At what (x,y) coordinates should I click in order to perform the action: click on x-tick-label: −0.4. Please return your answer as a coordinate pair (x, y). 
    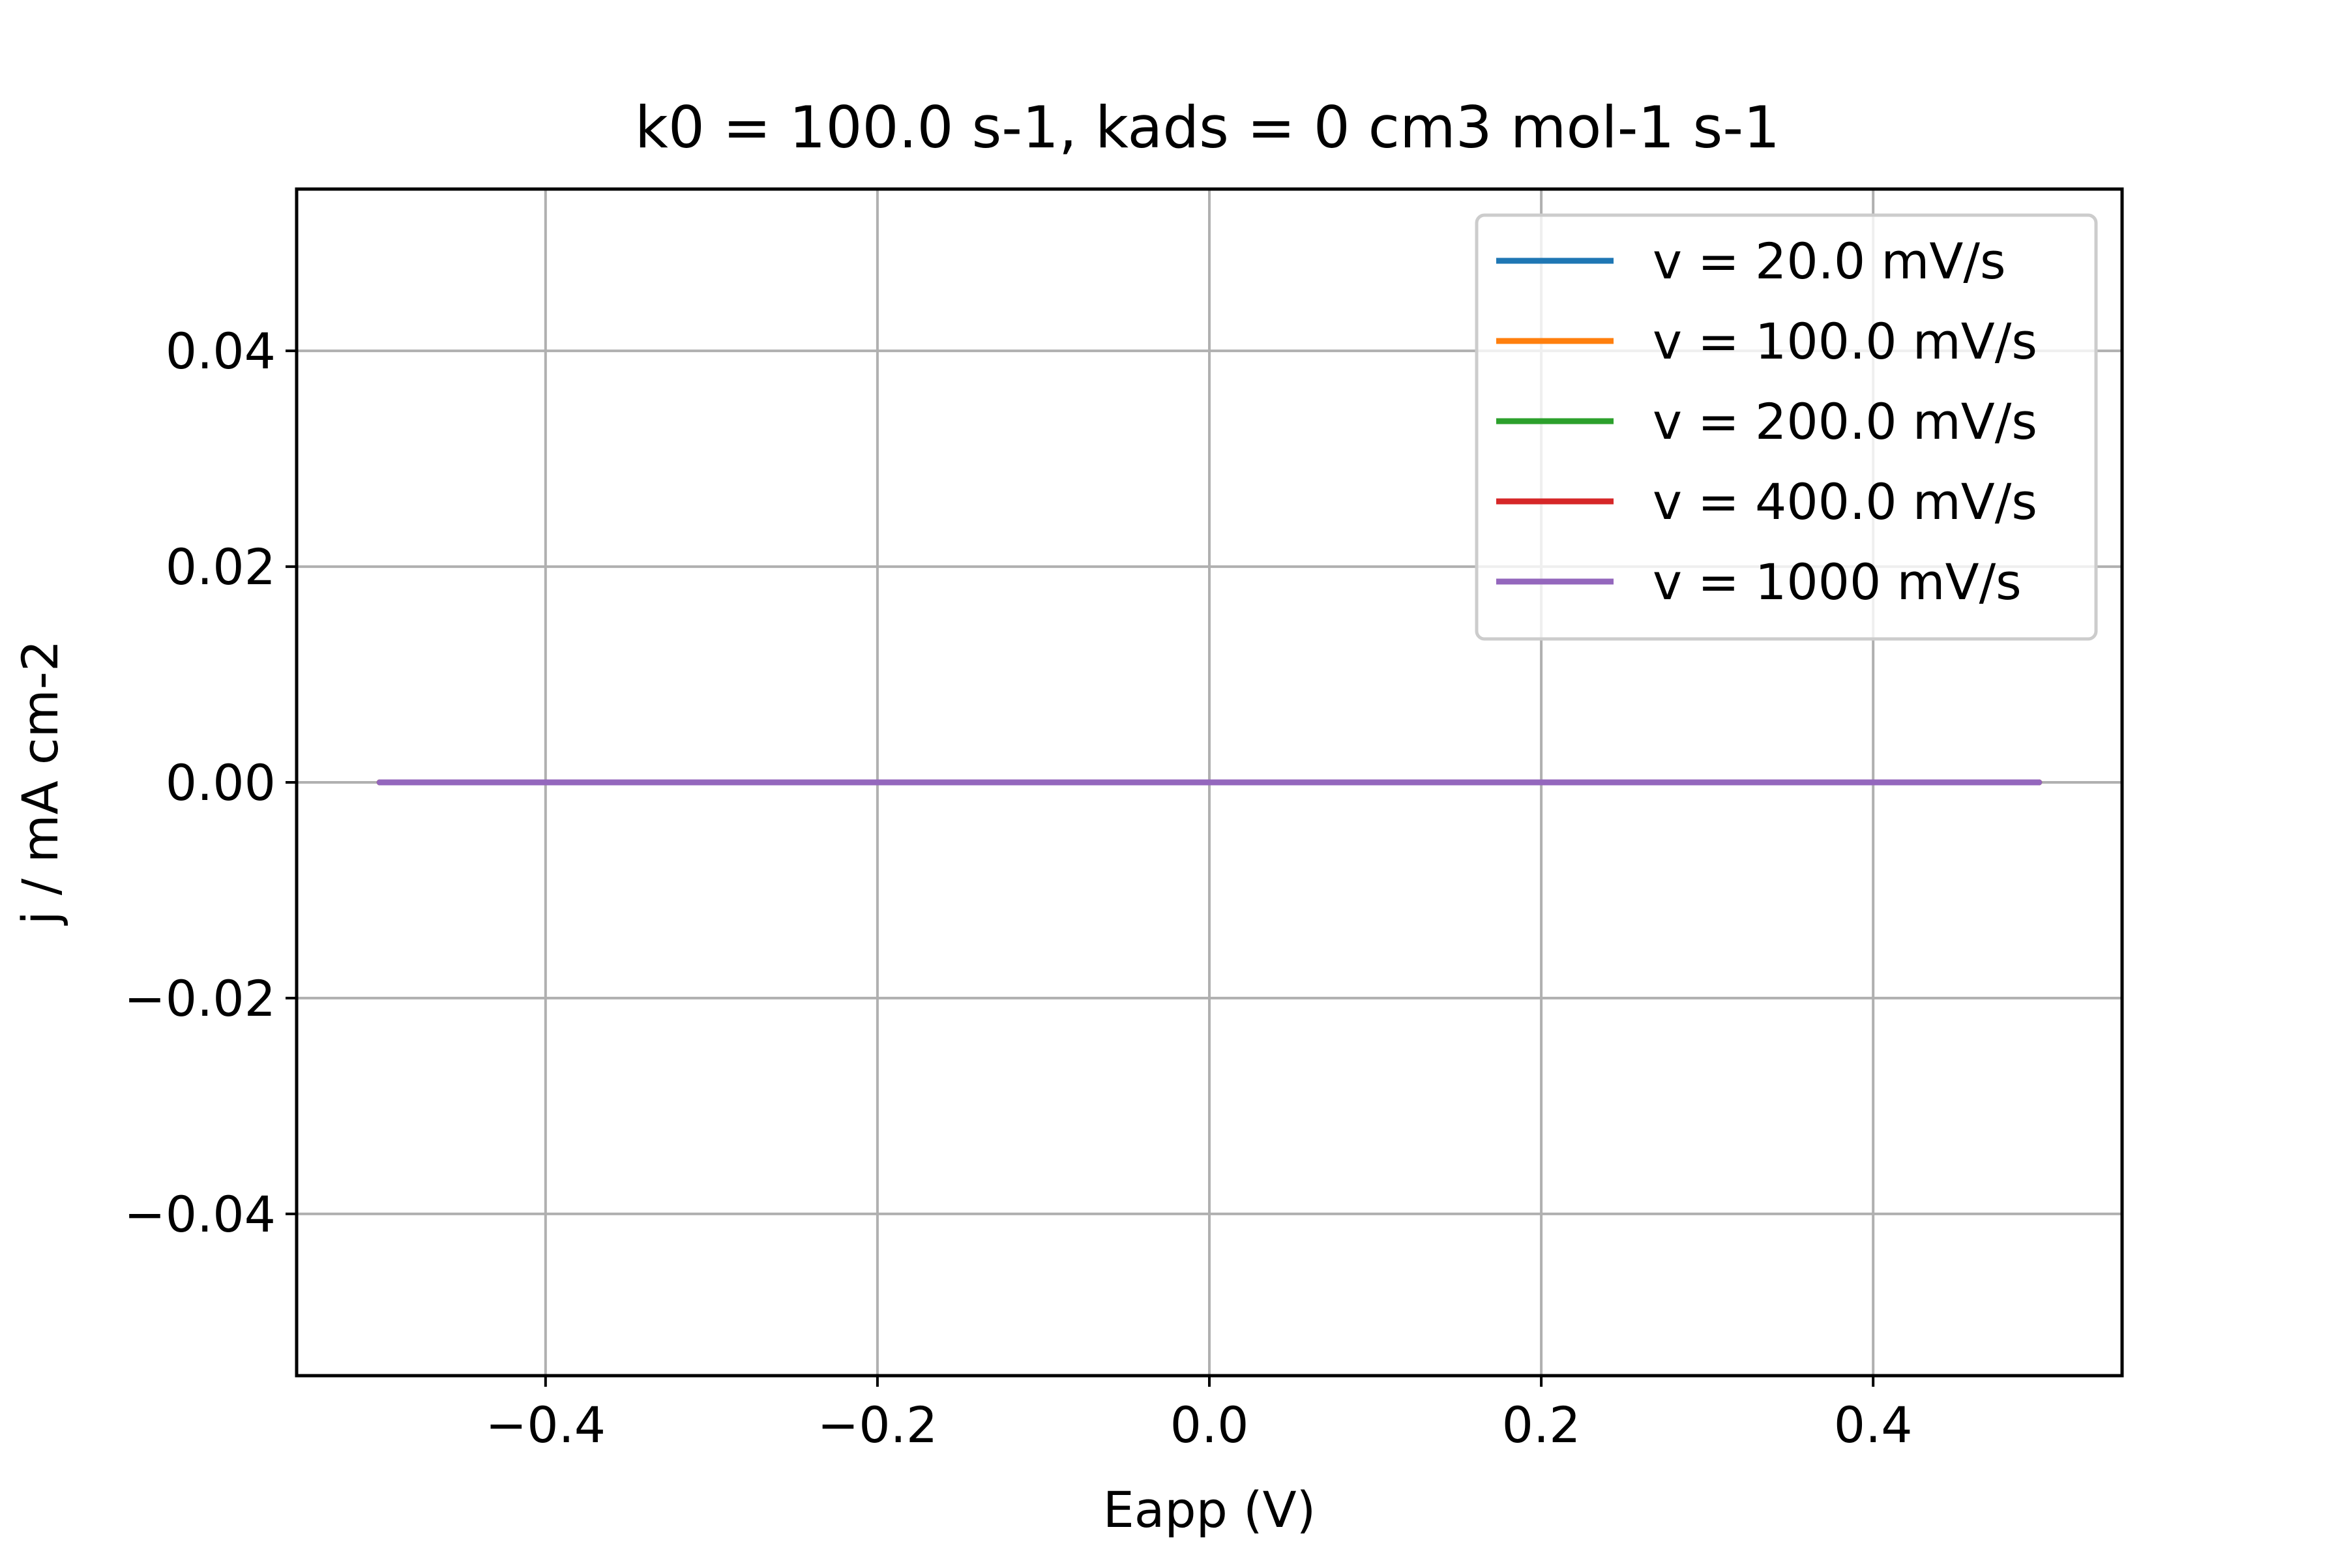
    Looking at the image, I should click on (546, 1425).